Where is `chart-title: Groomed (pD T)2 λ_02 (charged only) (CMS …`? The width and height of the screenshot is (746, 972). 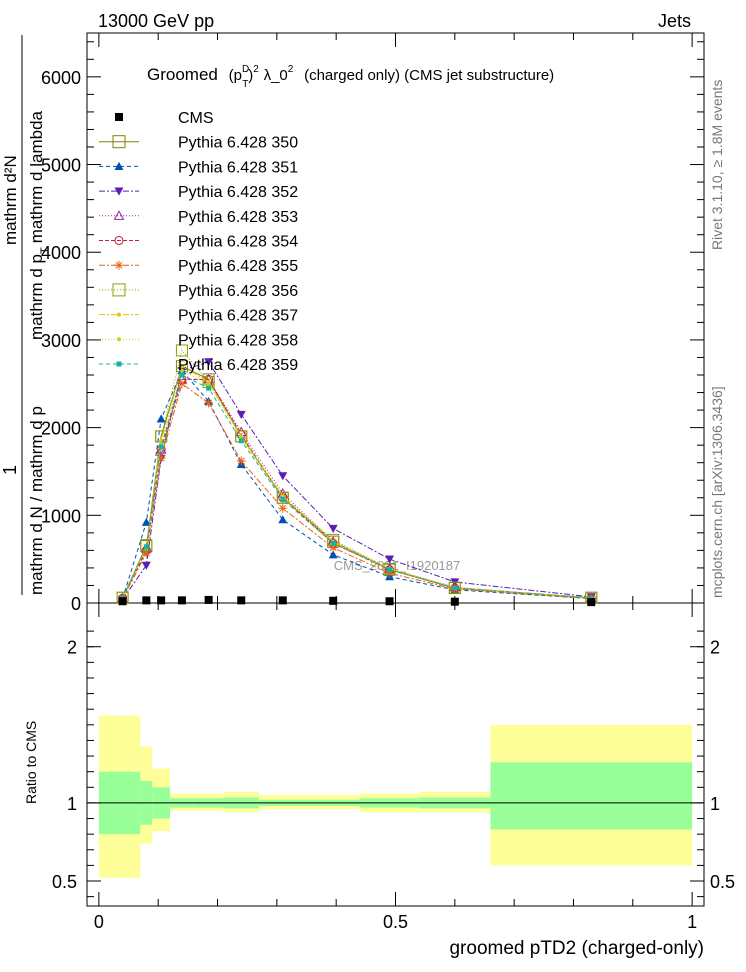 chart-title: Groomed (pD T)2 λ_02 (charged only) (CMS … is located at coordinates (350, 73).